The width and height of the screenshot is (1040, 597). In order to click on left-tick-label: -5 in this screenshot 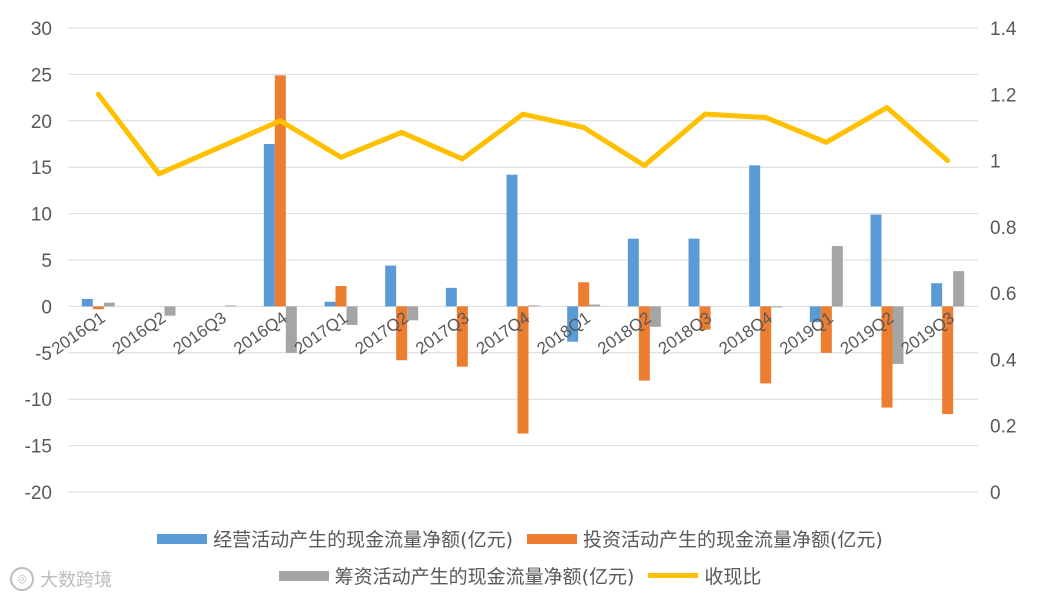, I will do `click(43, 354)`.